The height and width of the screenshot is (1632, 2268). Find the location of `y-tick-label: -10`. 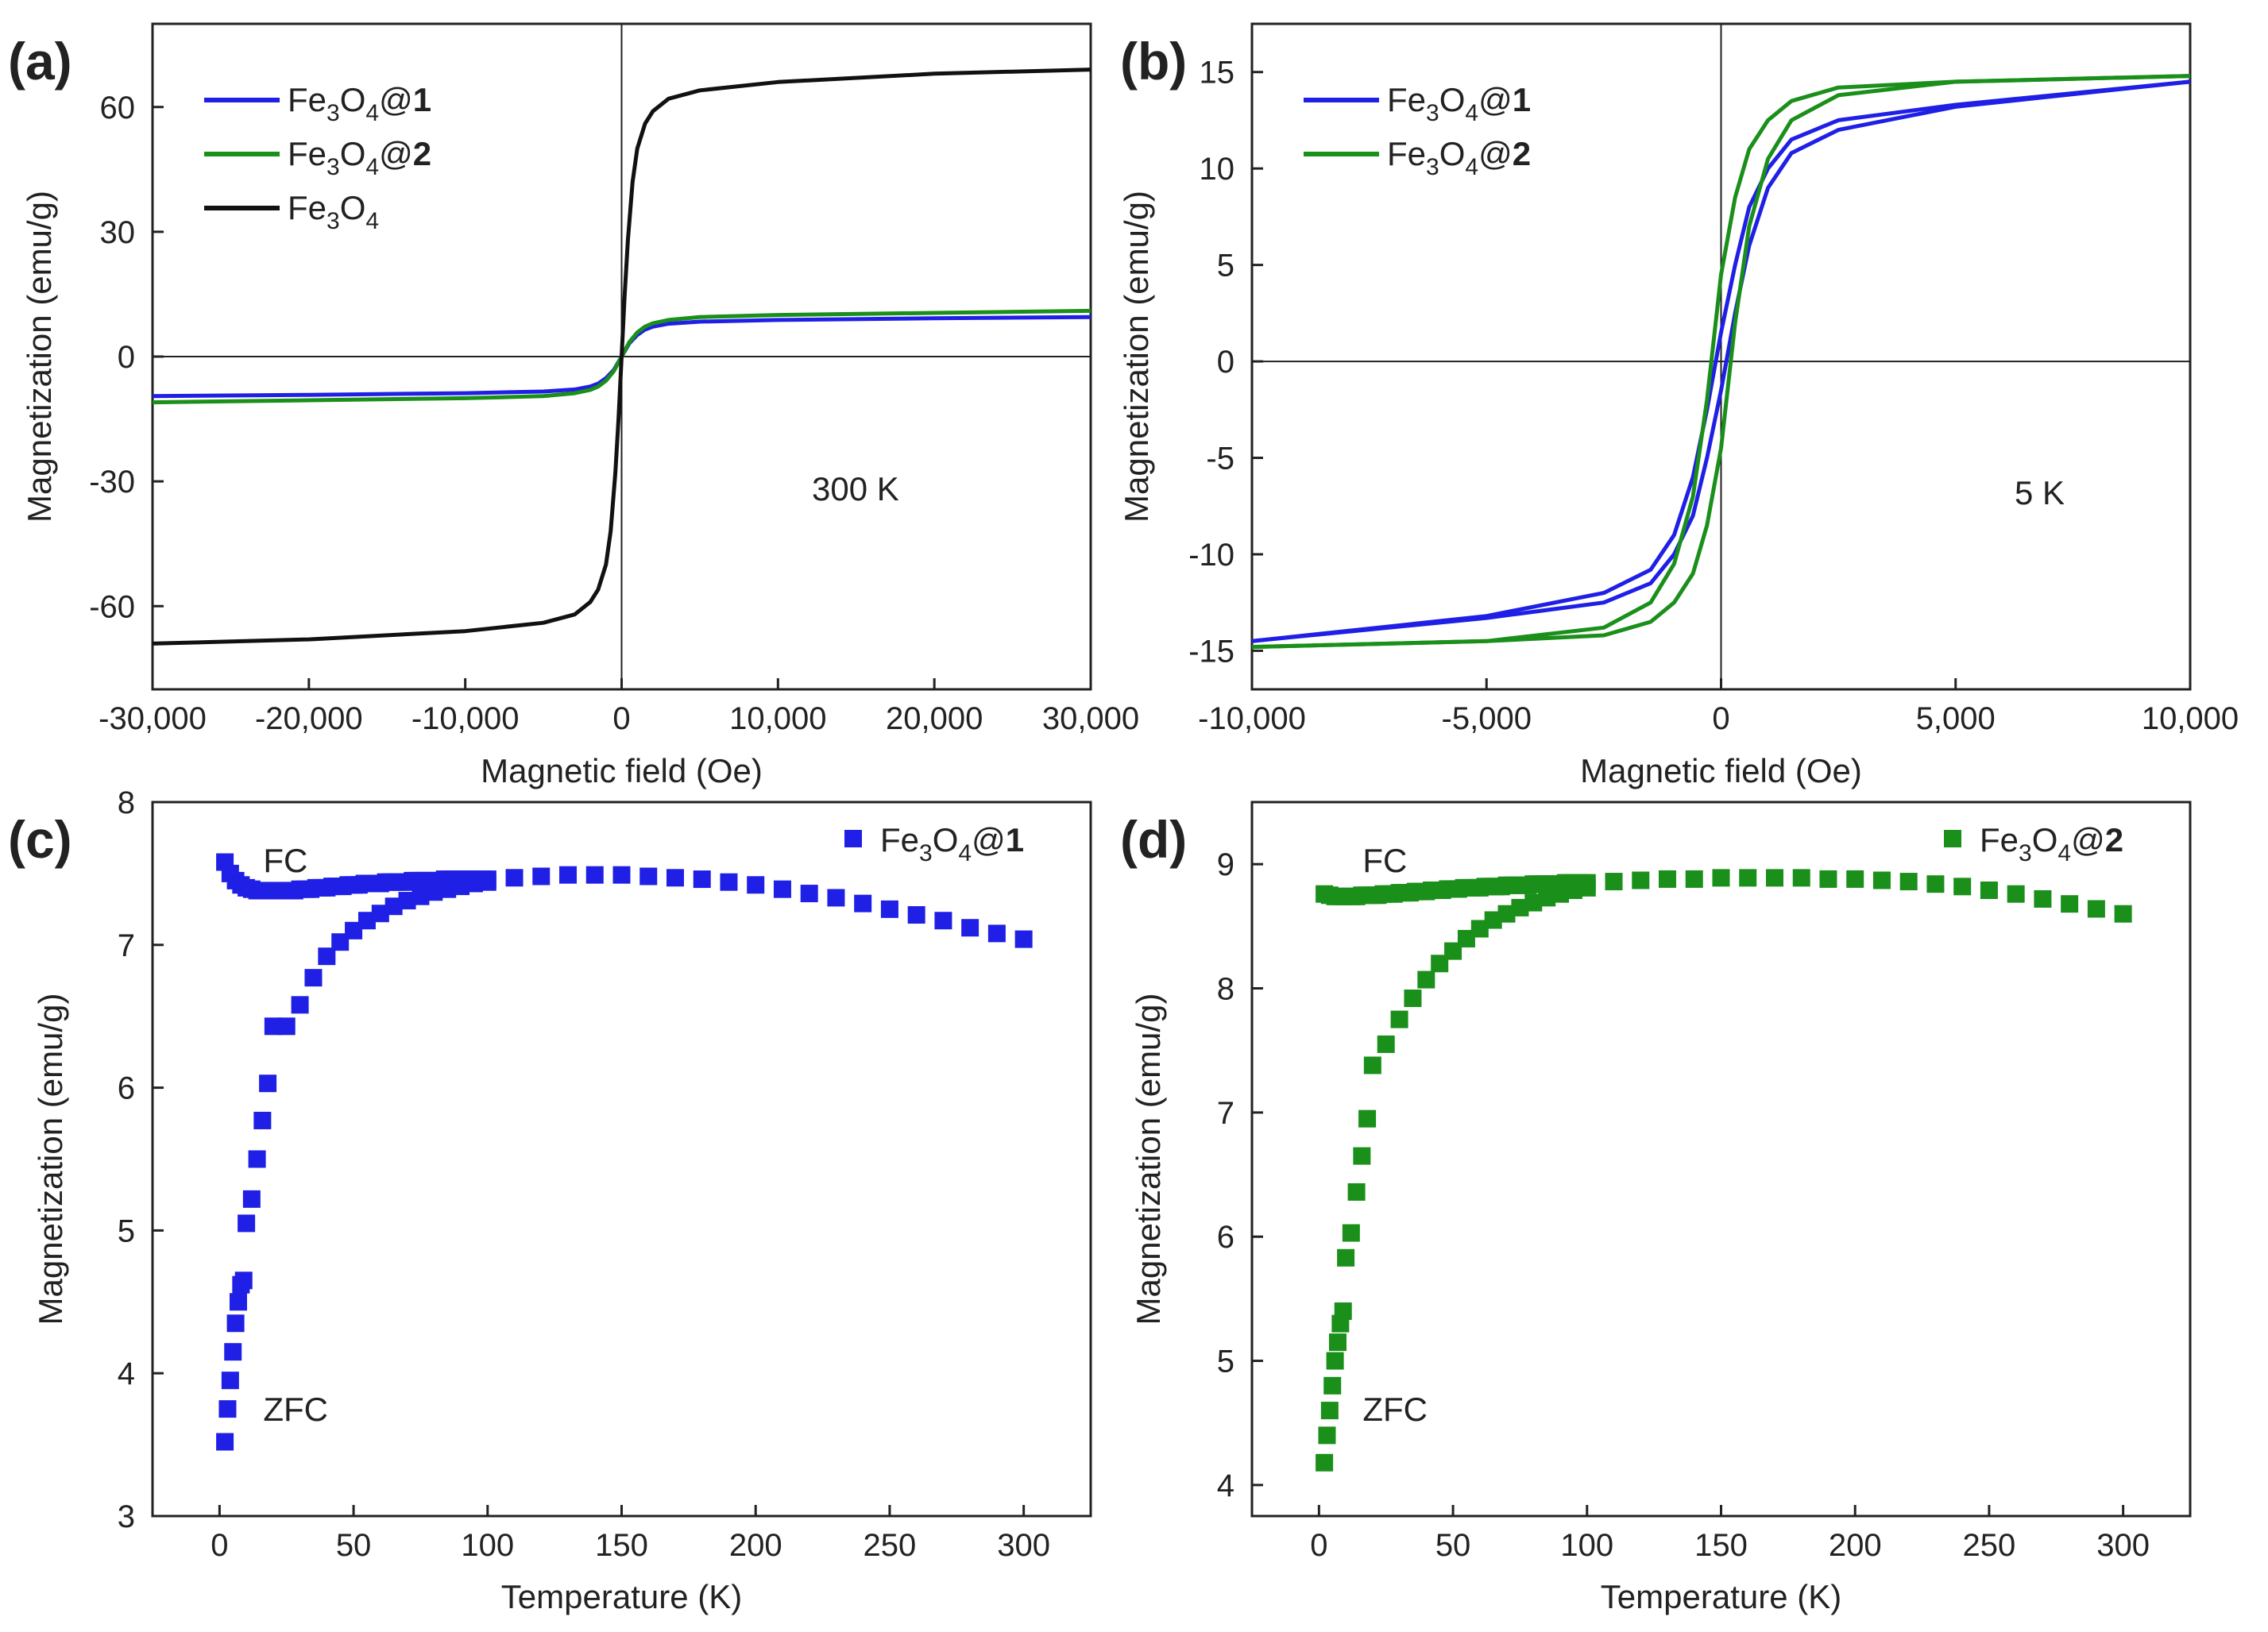

y-tick-label: -10 is located at coordinates (1211, 555).